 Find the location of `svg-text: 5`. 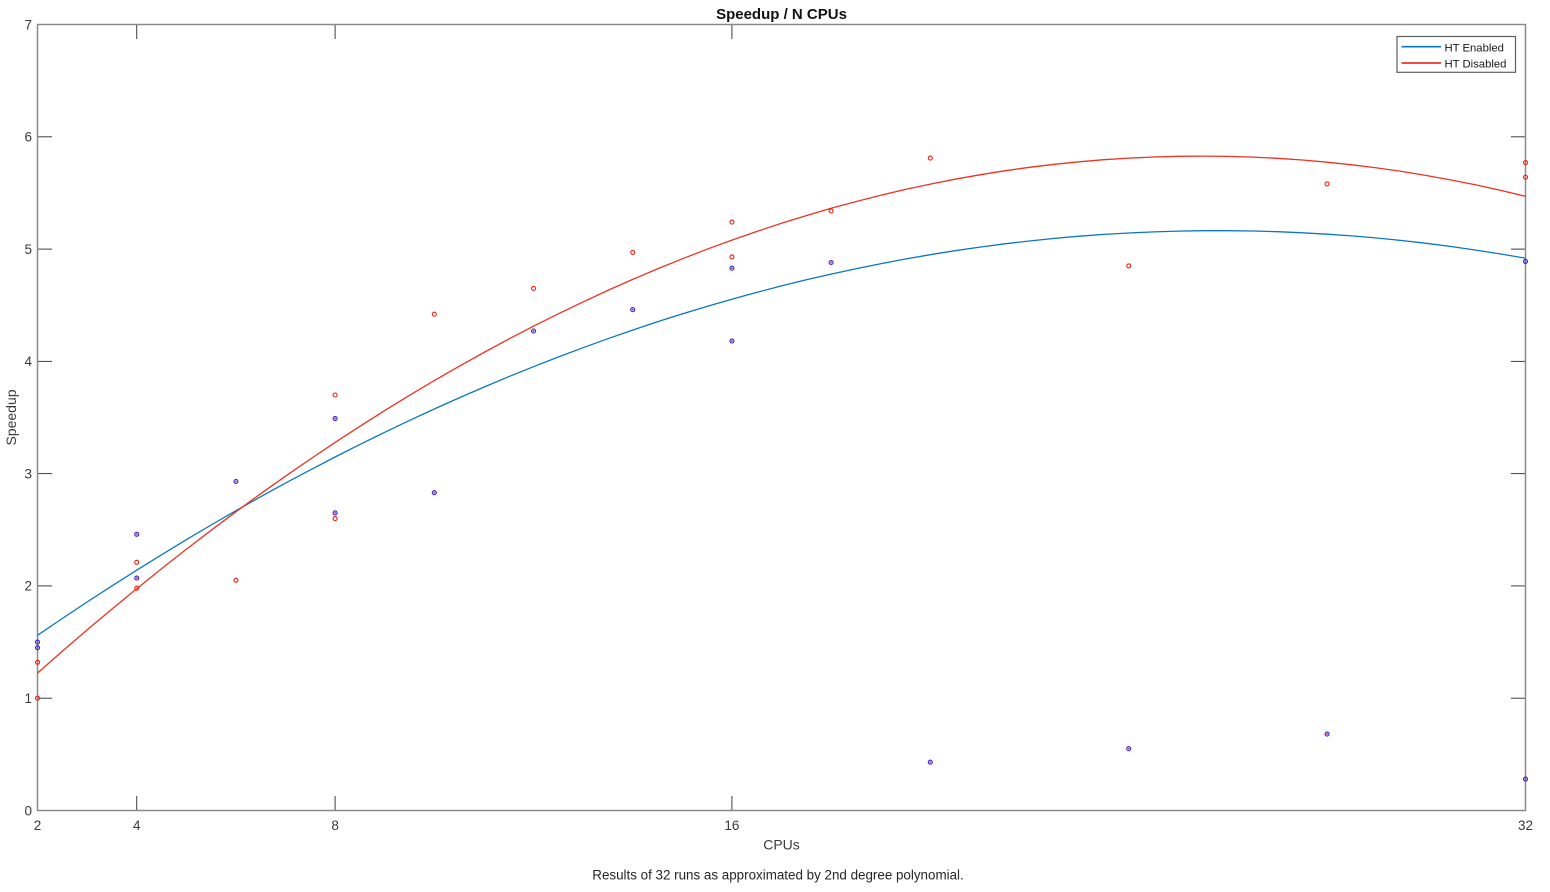

svg-text: 5 is located at coordinates (28, 249).